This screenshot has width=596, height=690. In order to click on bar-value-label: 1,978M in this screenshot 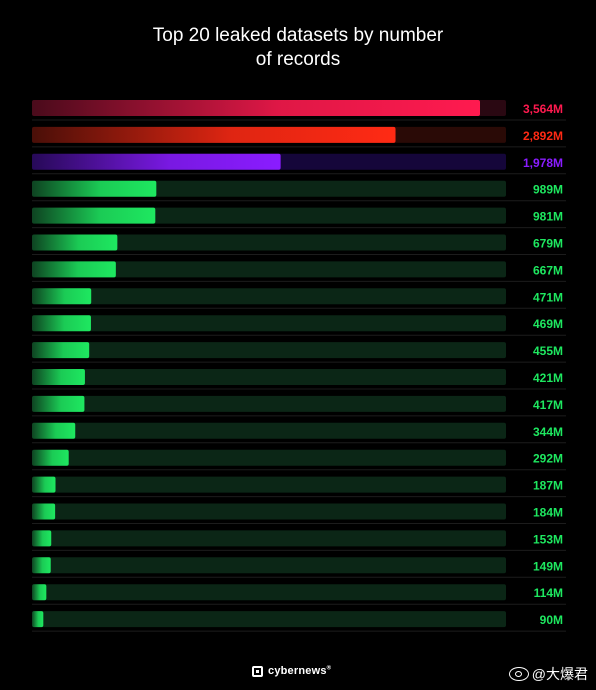, I will do `click(543, 163)`.